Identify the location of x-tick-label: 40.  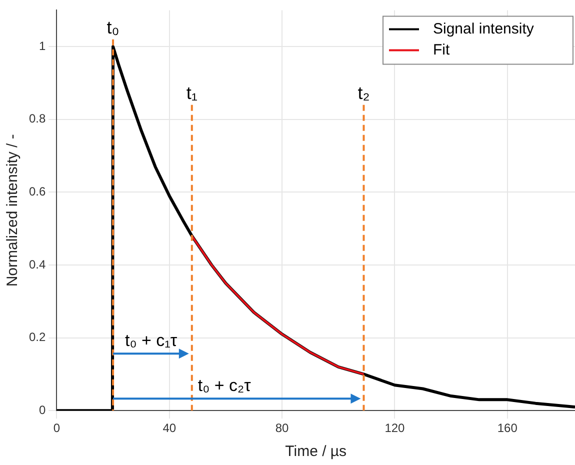
(169, 428).